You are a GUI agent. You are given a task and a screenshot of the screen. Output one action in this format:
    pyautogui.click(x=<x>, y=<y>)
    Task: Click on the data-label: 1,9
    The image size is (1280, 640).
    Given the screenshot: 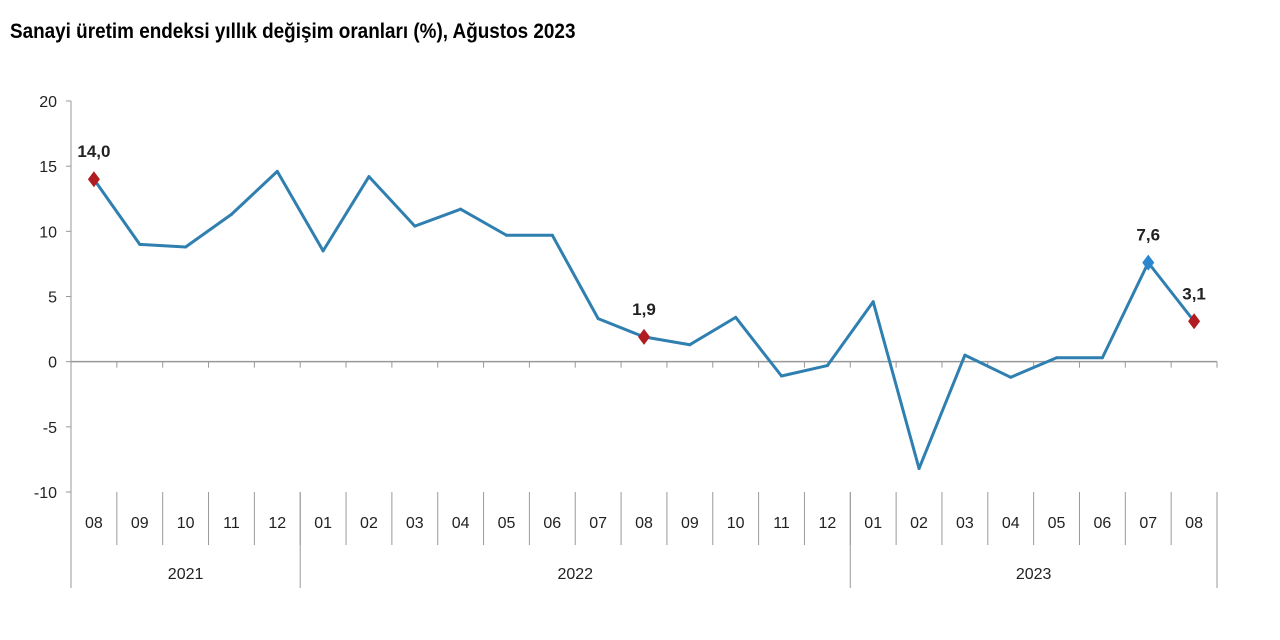 What is the action you would take?
    pyautogui.click(x=644, y=309)
    